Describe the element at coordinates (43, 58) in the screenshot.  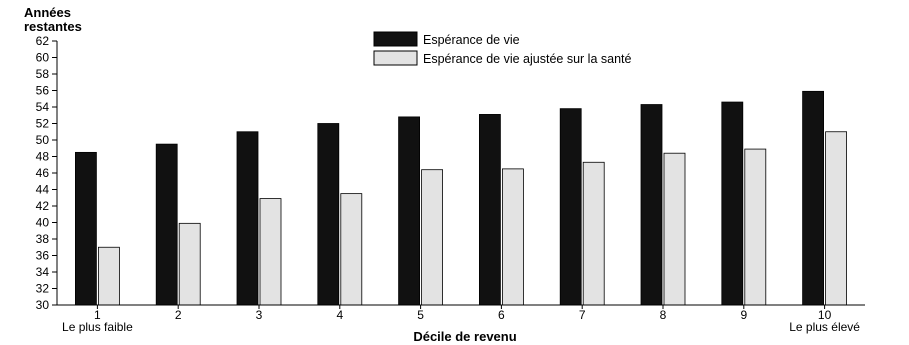
I see `y-tick-label: 60` at that location.